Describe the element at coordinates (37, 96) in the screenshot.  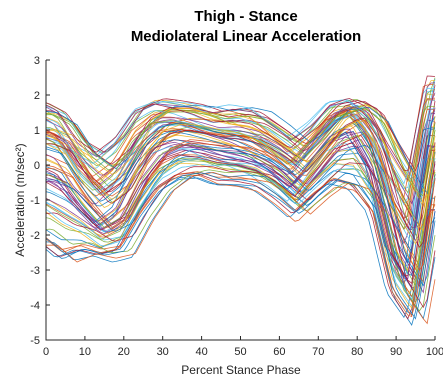
I see `y-tick-label: 2` at that location.